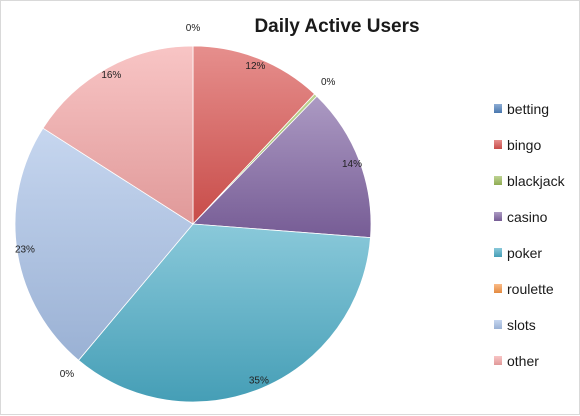  I want to click on legend-swatch-blackjack, so click(498, 180).